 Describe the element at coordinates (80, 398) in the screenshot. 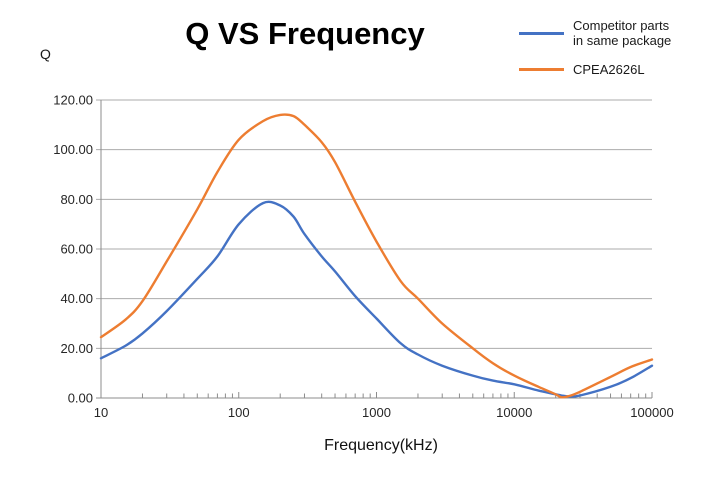

I see `y-tick-label: 0.00` at that location.